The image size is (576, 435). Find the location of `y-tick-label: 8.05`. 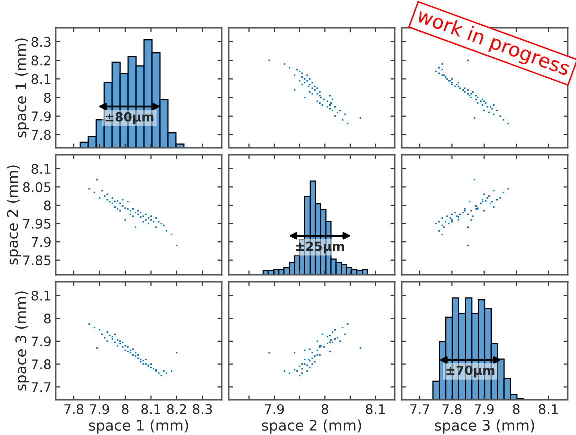

y-tick-label: 8.05 is located at coordinates (37, 187).